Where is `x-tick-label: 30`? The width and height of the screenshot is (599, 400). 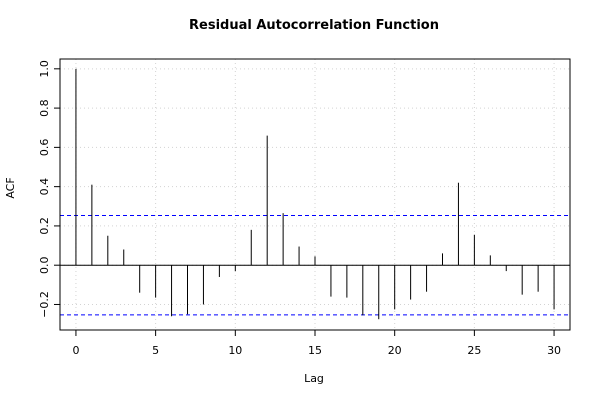 x-tick-label: 30 is located at coordinates (554, 350).